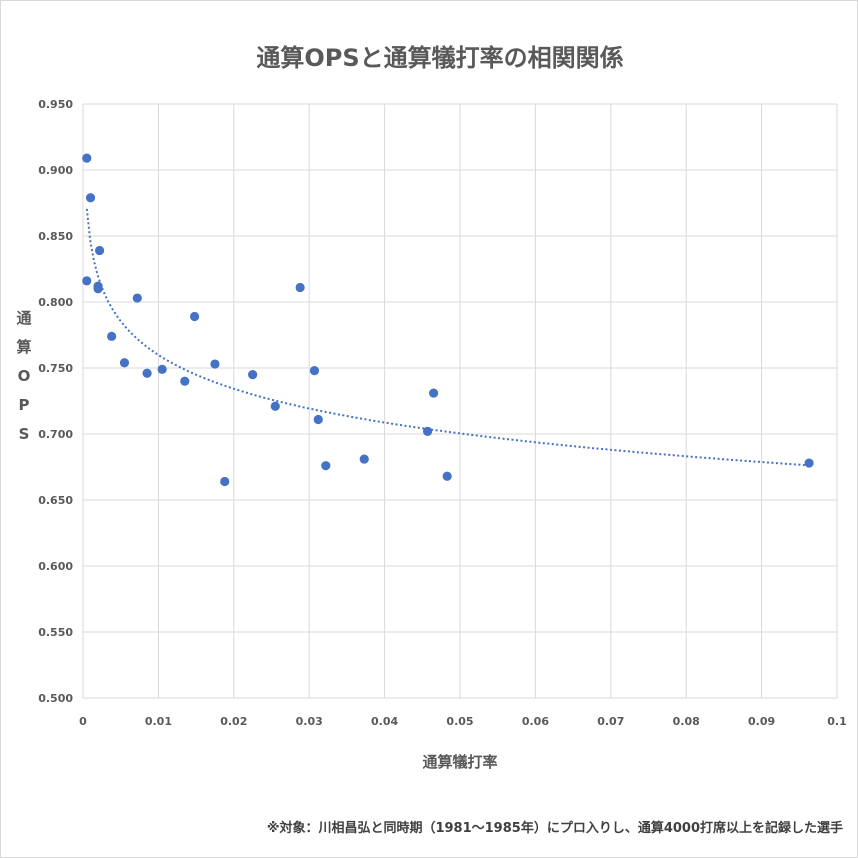  Describe the element at coordinates (55, 302) in the screenshot. I see `y-tick-label: 0.800` at that location.